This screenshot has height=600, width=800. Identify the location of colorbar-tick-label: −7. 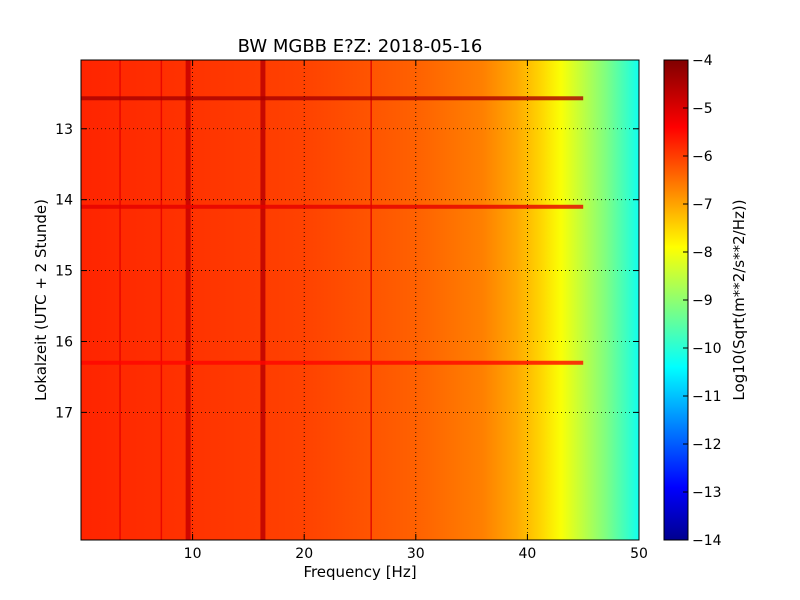
(702, 205).